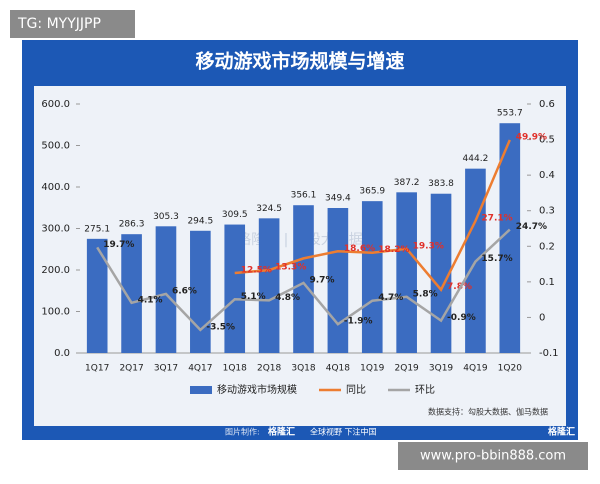 This screenshot has width=600, height=484. I want to click on bar-label: 365.9, so click(372, 192).